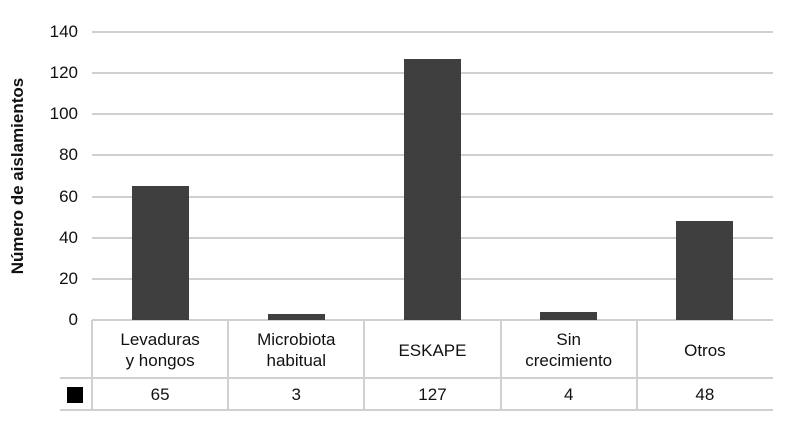 Image resolution: width=800 pixels, height=425 pixels. Describe the element at coordinates (68, 155) in the screenshot. I see `y-tick-label: 80` at that location.